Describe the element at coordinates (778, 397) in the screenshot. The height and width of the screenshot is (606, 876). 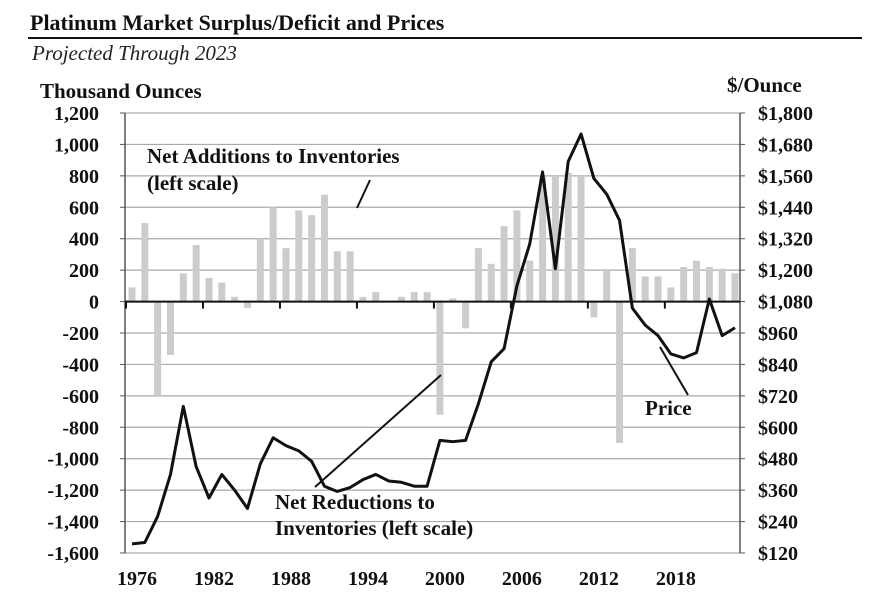
I see `y2-tick-label: $720` at that location.